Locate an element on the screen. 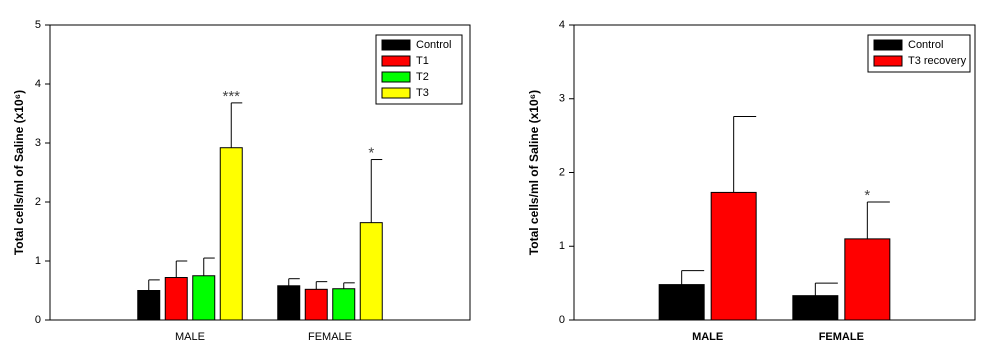 Image resolution: width=997 pixels, height=363 pixels. annotation: *** is located at coordinates (231, 96).